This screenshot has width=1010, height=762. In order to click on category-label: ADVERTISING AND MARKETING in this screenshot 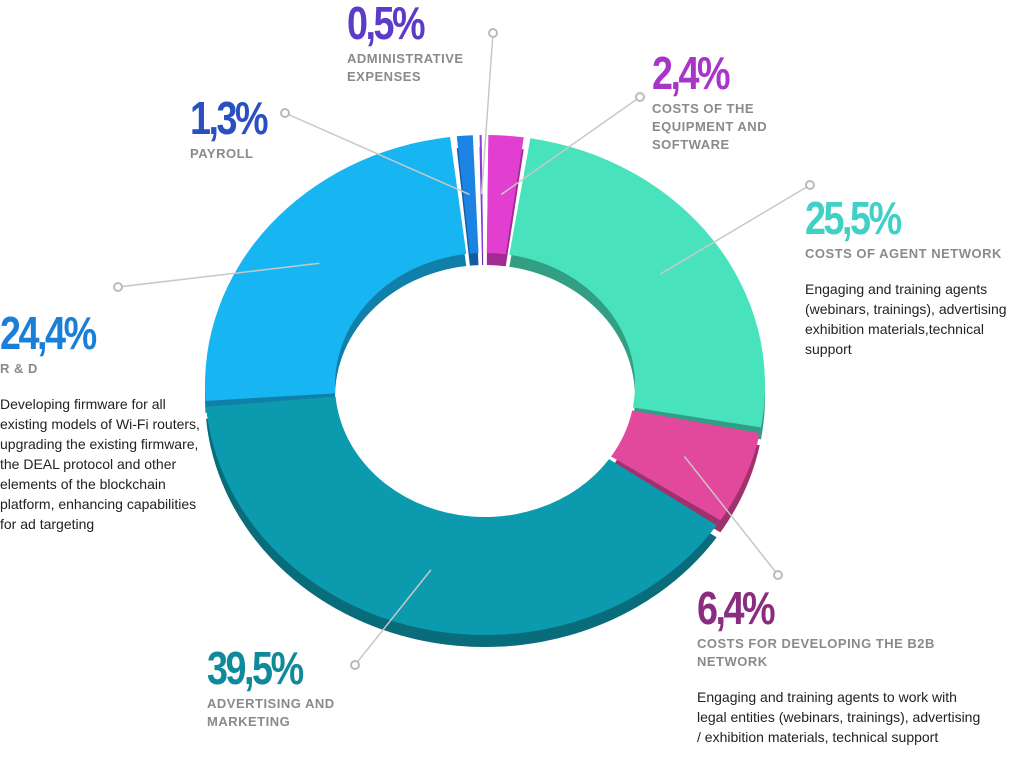, I will do `click(271, 712)`.